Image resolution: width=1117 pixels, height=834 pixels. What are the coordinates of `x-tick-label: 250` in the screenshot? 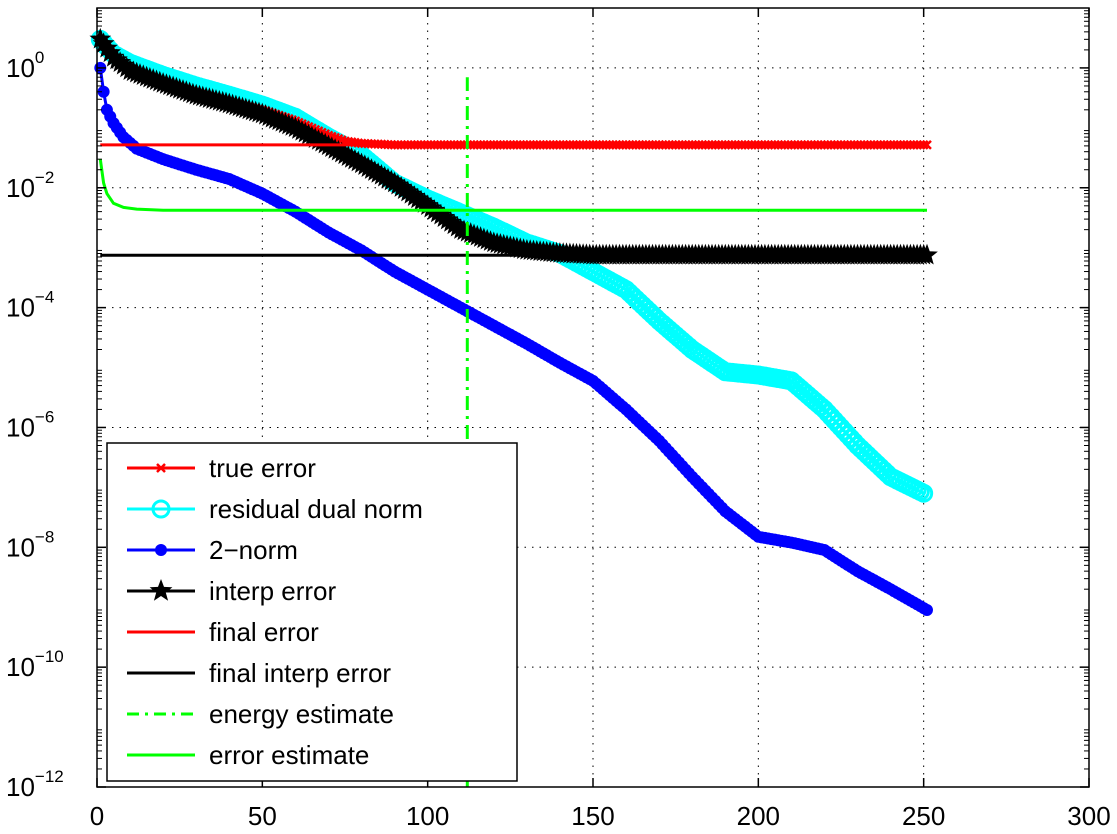 It's located at (923, 816).